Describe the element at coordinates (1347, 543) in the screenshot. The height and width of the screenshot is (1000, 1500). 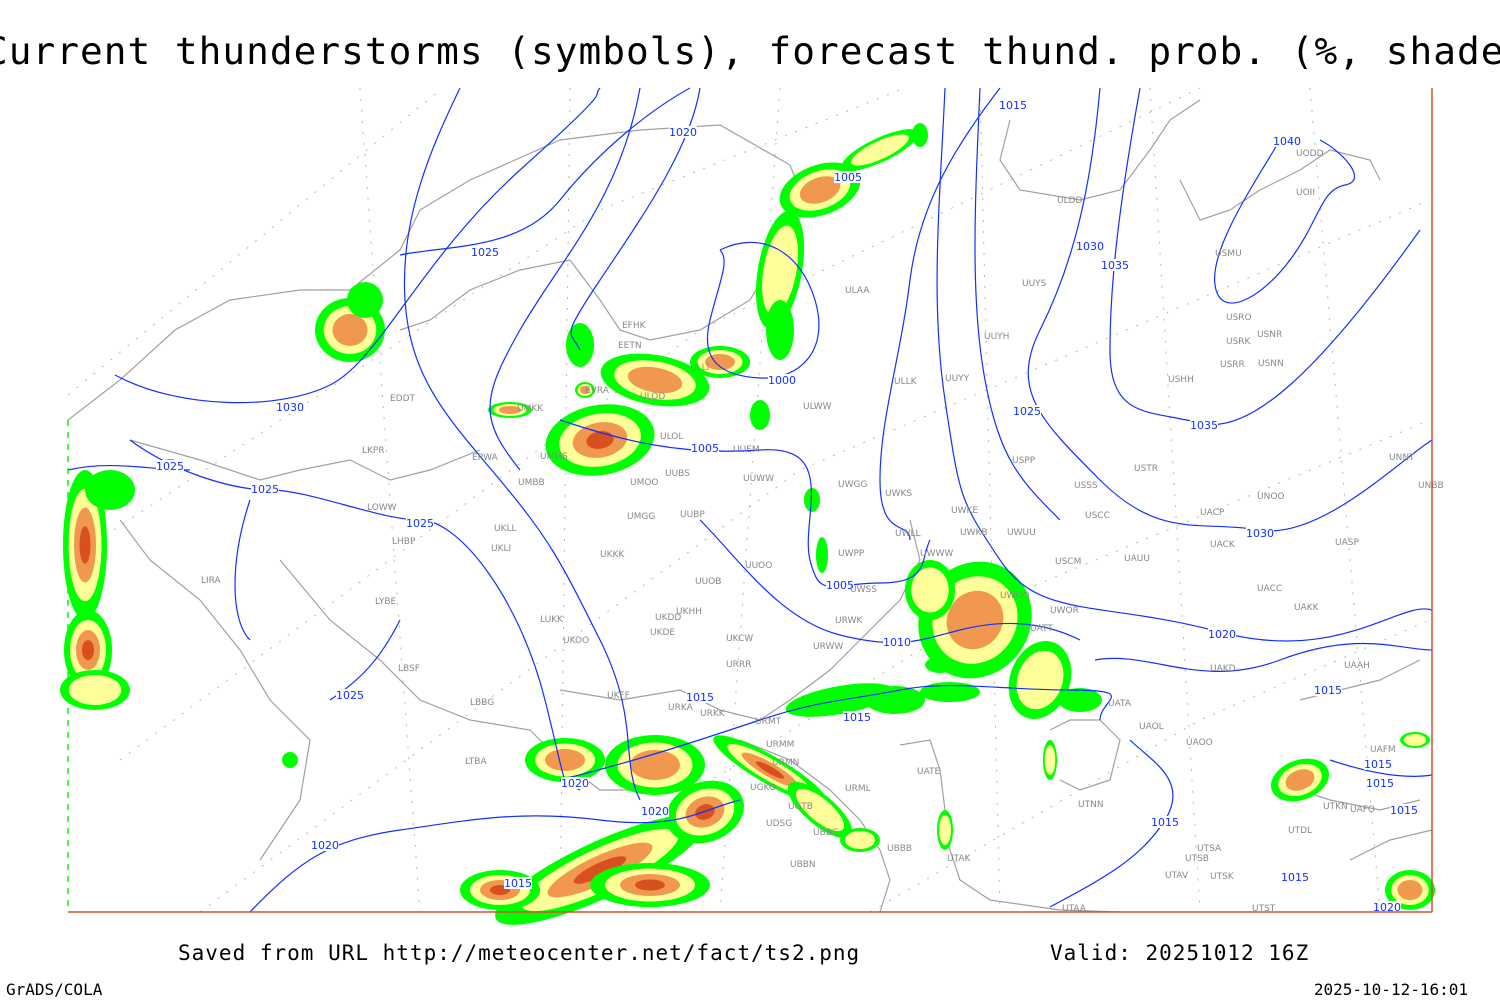
I see `station-label: UASP` at that location.